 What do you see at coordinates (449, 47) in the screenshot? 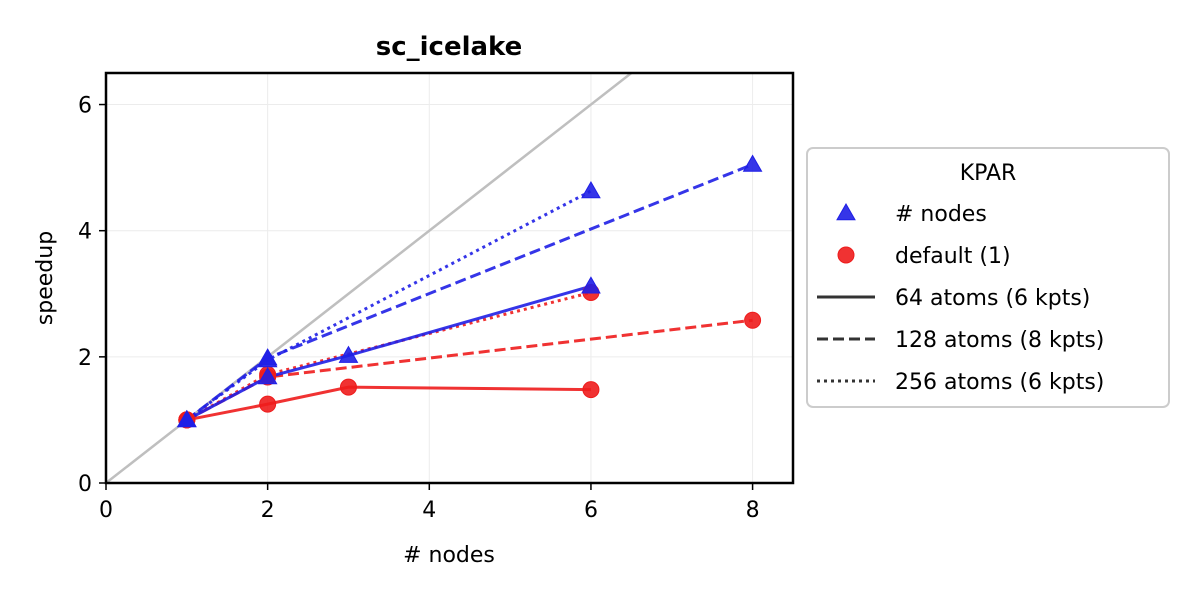
I see `chart-title: sc_icelake` at bounding box center [449, 47].